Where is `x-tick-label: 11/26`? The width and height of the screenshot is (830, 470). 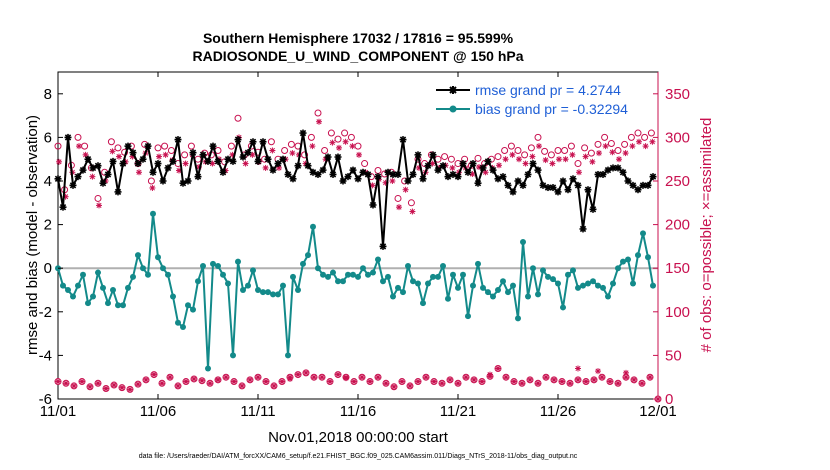
x-tick-label: 11/26 is located at coordinates (558, 411).